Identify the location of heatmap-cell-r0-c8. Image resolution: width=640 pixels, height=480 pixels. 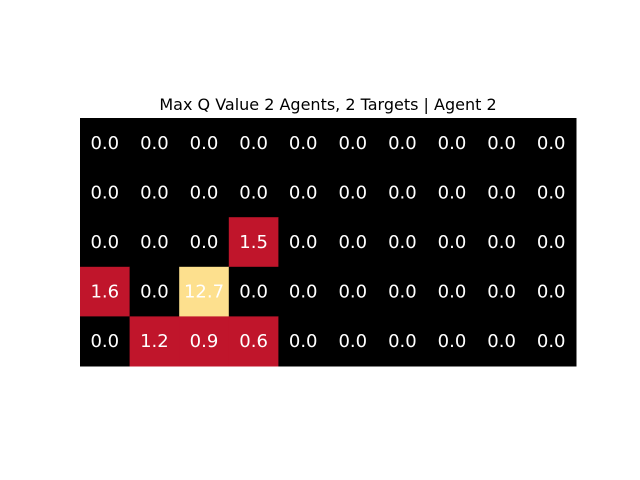
(501, 143).